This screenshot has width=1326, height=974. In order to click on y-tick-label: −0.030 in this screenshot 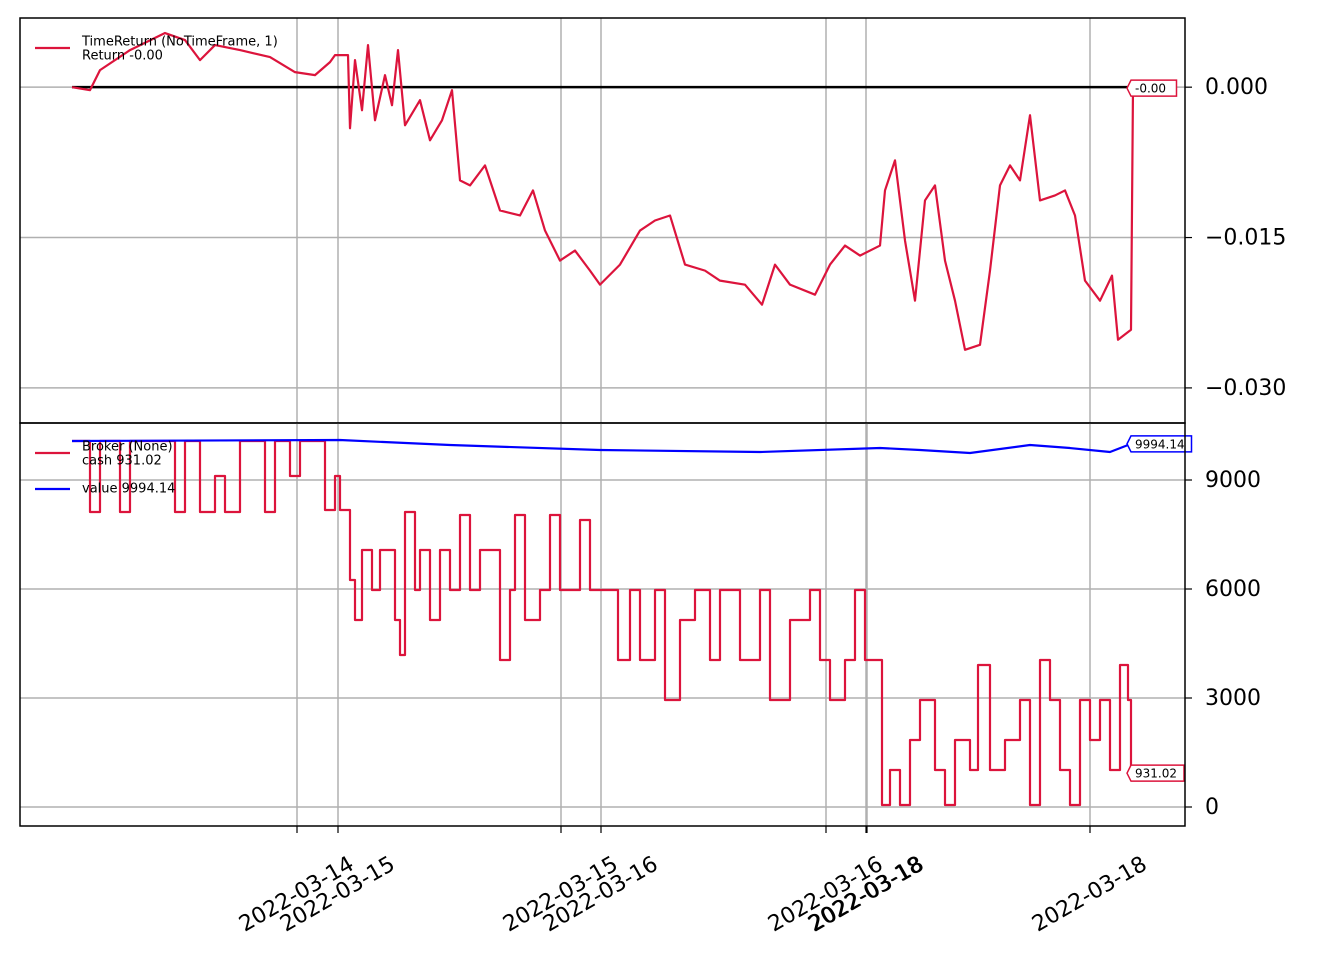, I will do `click(1245, 388)`.